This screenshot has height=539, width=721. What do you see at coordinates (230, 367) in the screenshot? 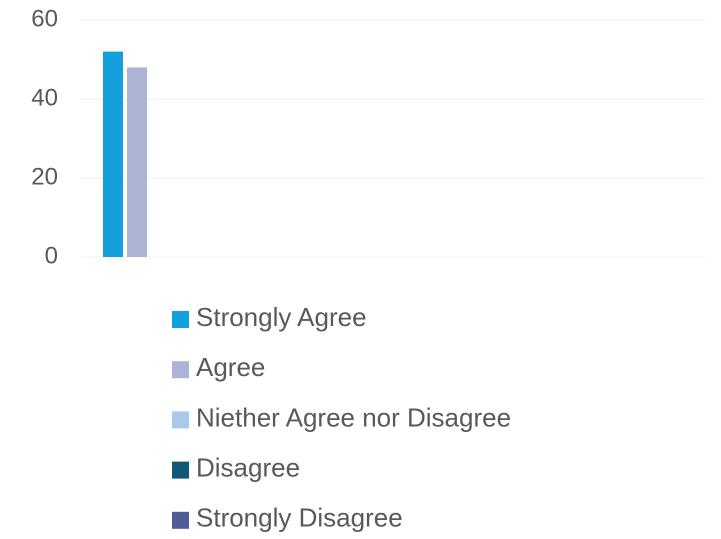
I see `legend-label: Agree` at bounding box center [230, 367].